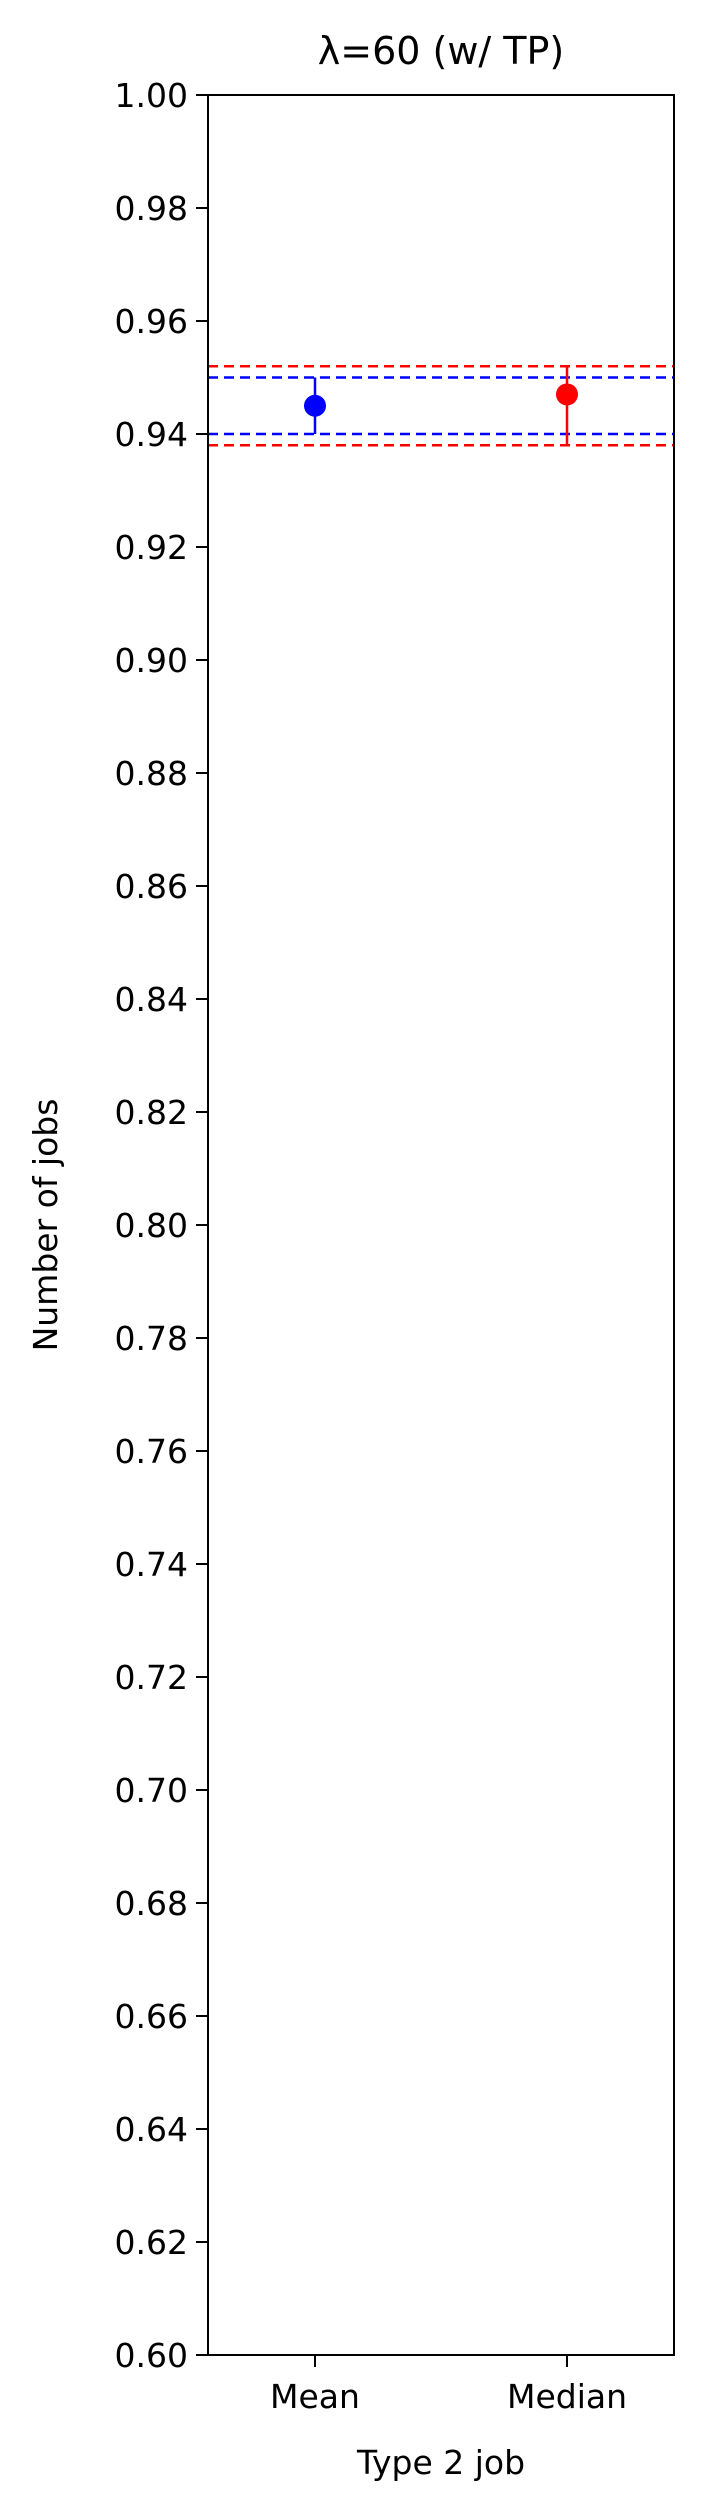 The width and height of the screenshot is (707, 2513). I want to click on data-point-mean, so click(315, 405).